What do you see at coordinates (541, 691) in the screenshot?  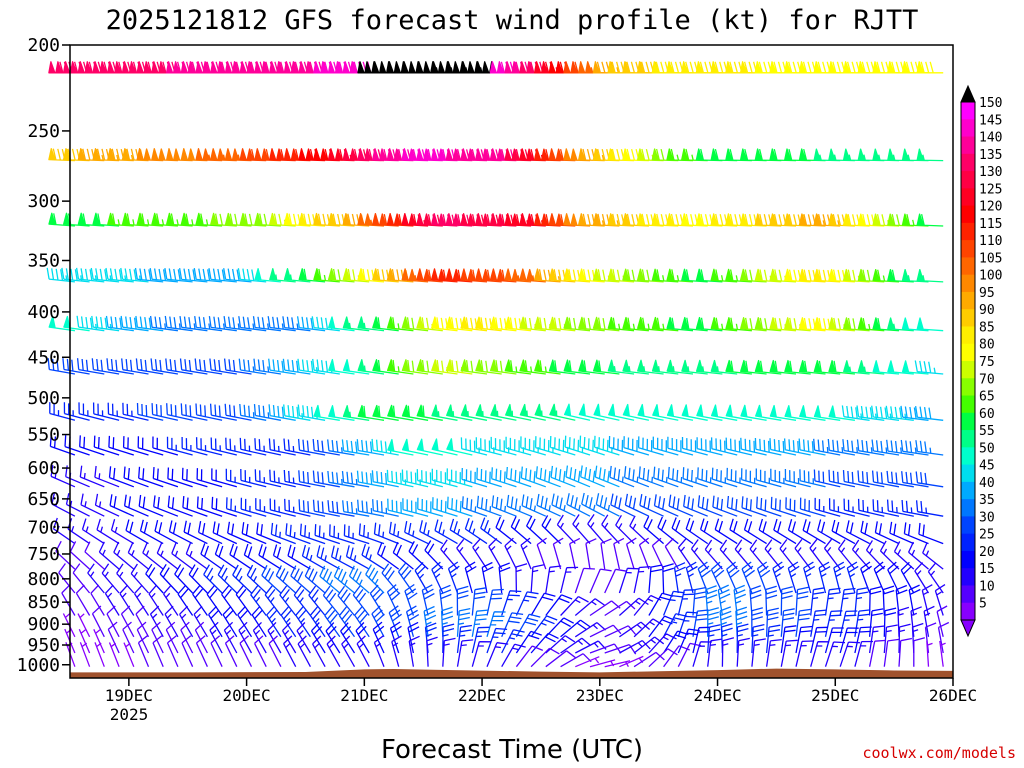 I see `time-axis: 19DEC 20DEC 21DEC 22DEC 23DEC 24DEC 25DEC 26DEC` at bounding box center [541, 691].